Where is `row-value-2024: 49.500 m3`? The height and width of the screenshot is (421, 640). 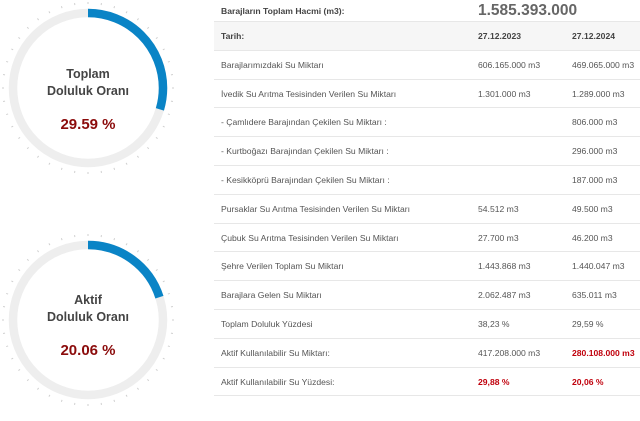
row-value-2024: 49.500 m3 is located at coordinates (592, 208).